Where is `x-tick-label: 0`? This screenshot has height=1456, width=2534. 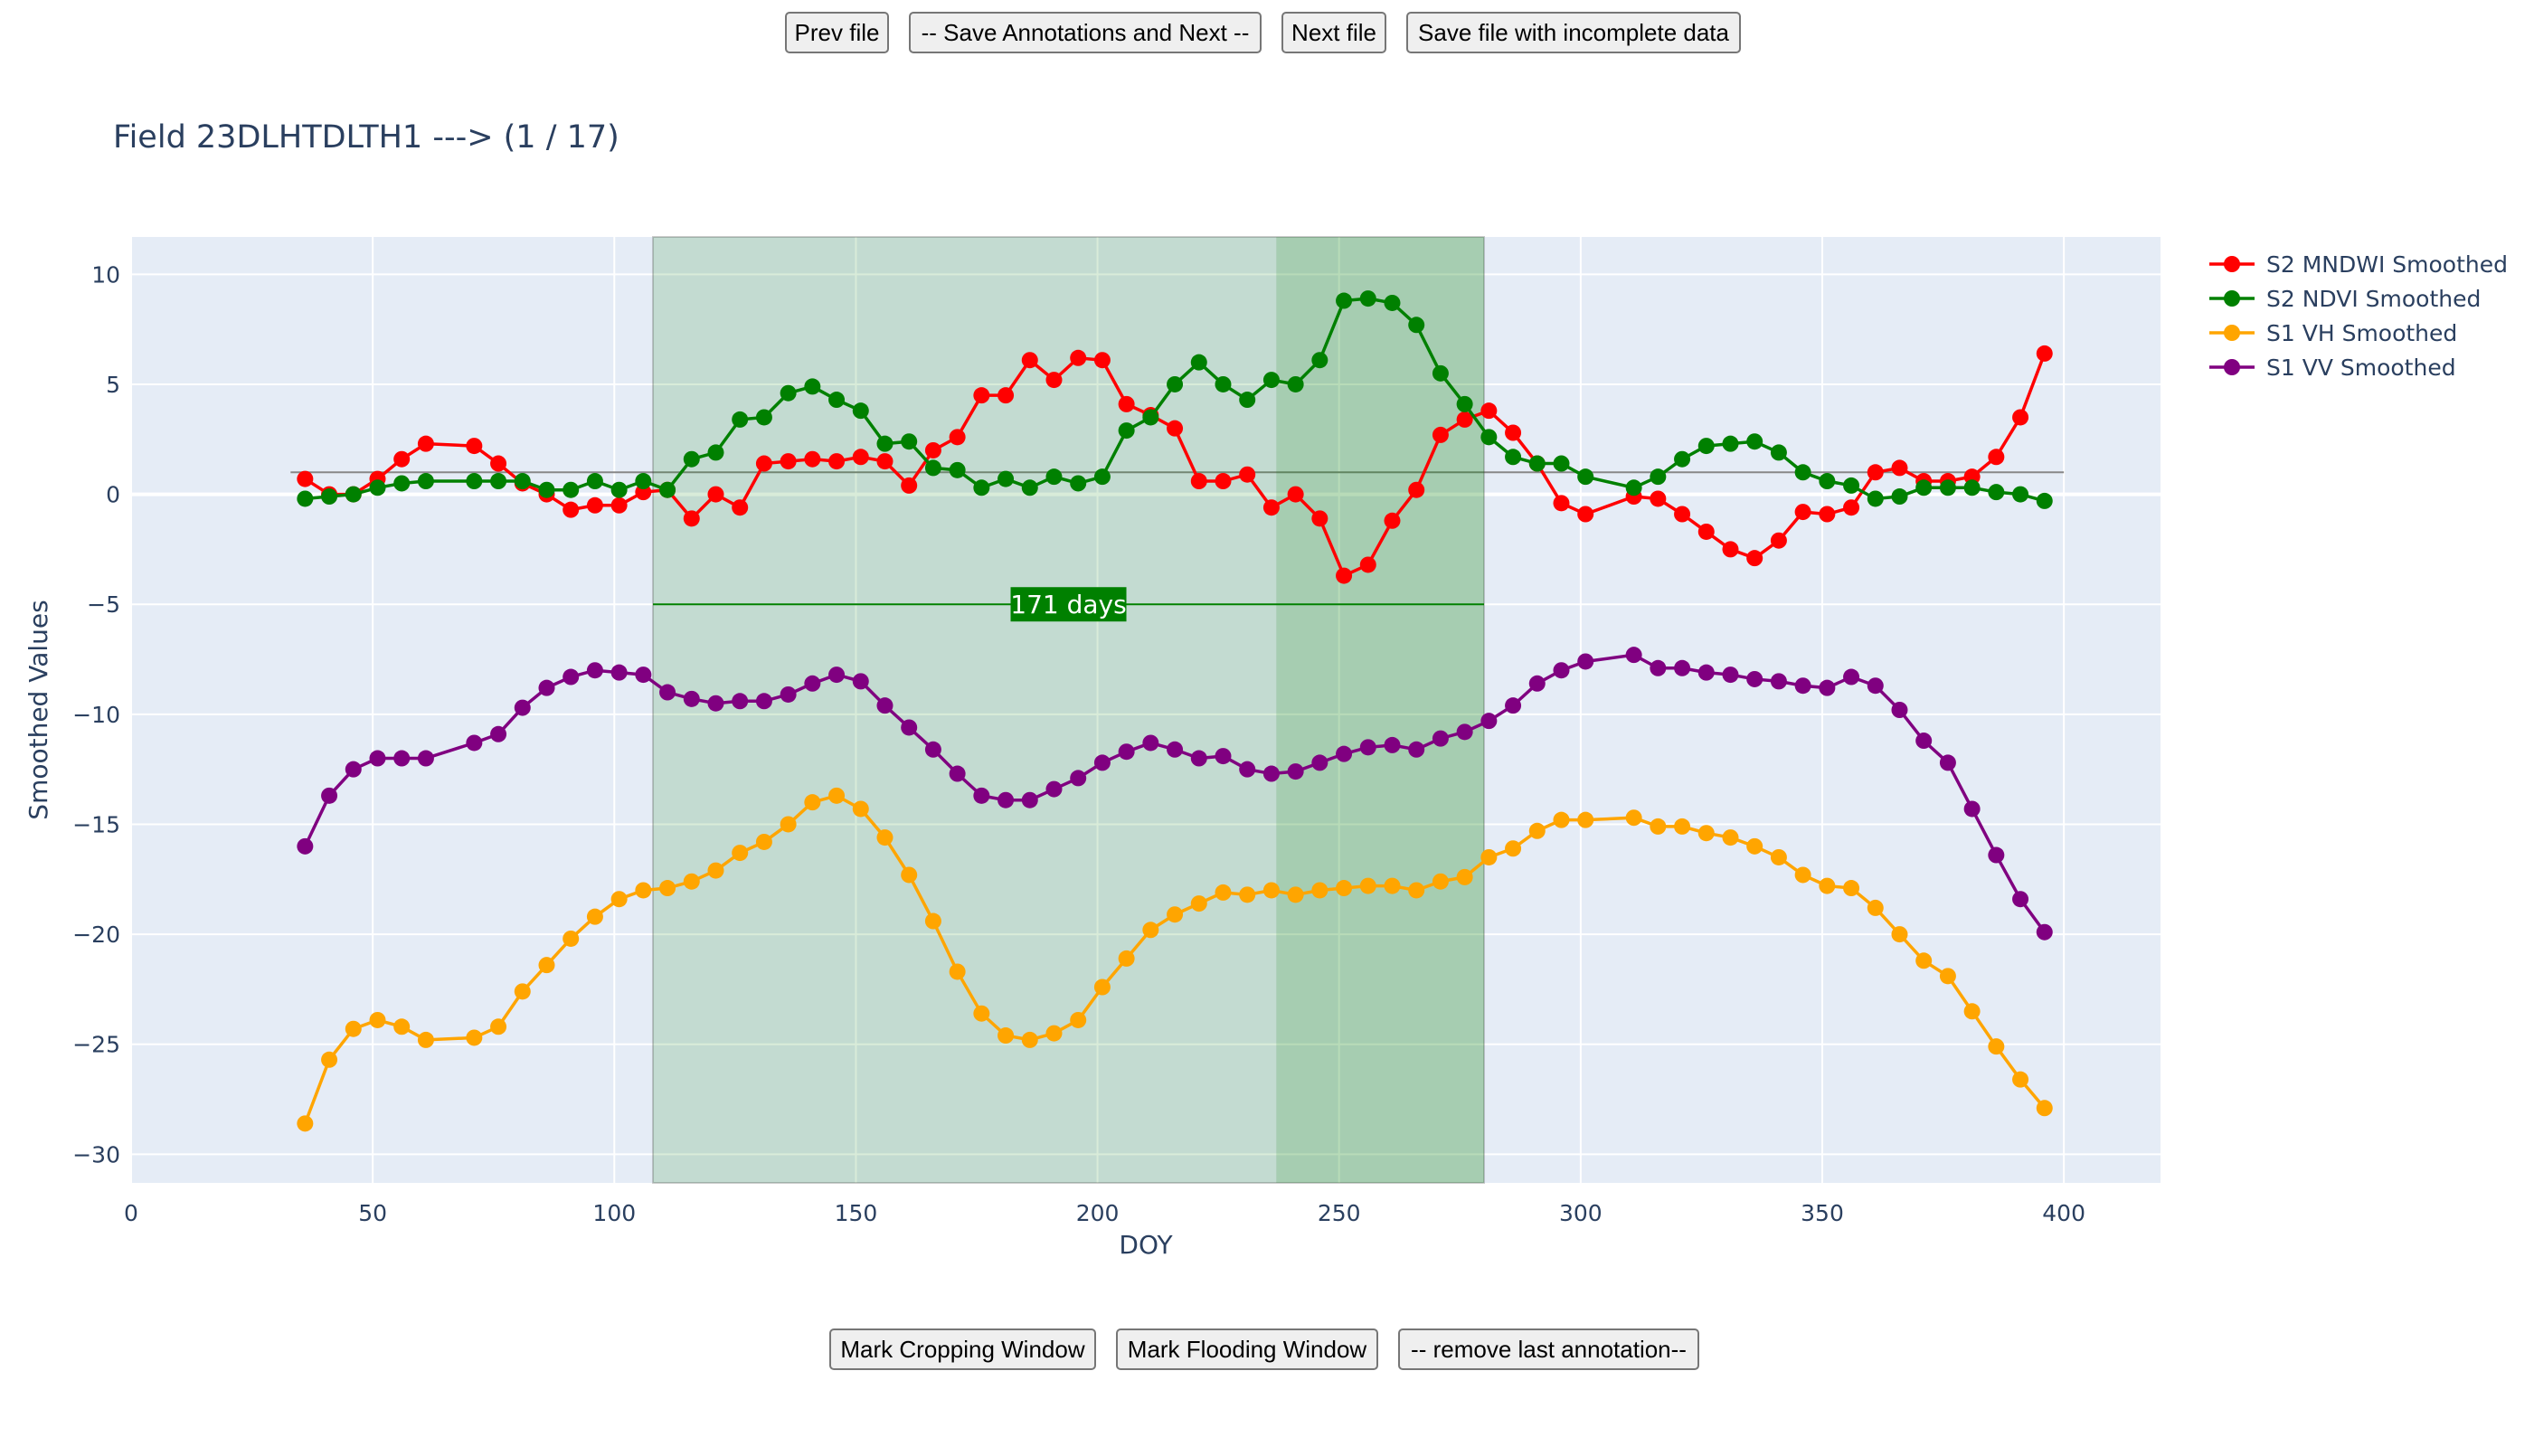
x-tick-label: 0 is located at coordinates (131, 1213).